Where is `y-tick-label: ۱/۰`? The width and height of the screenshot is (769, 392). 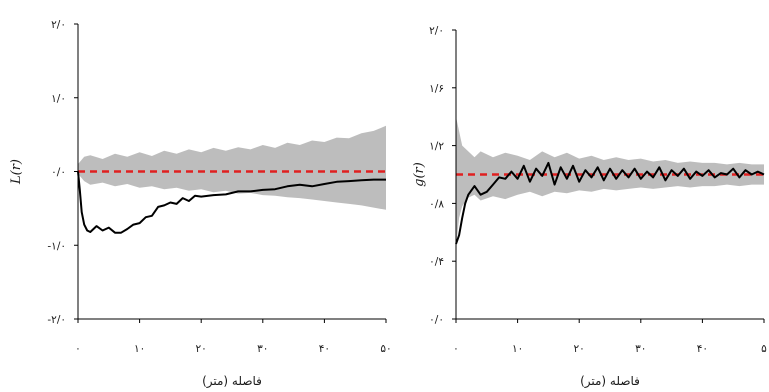
y-tick-label: ۱/۰ is located at coordinates (58, 99).